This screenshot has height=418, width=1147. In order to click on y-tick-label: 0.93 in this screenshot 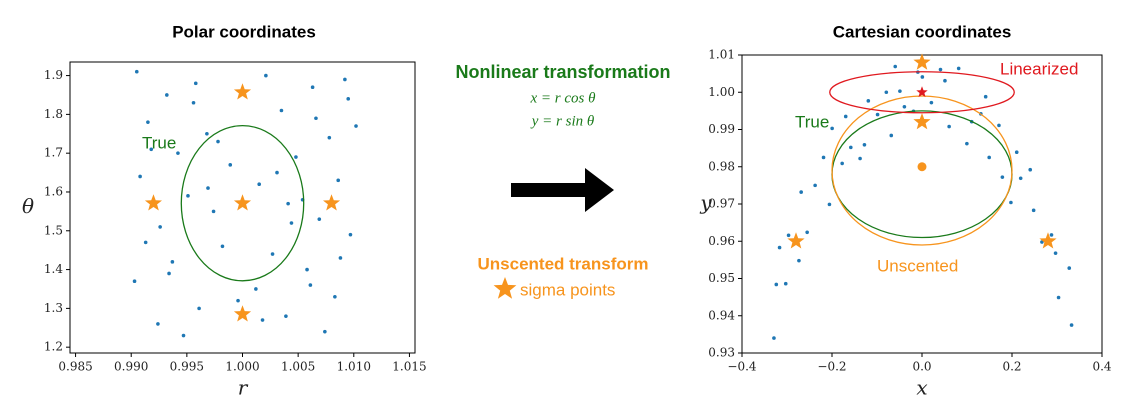, I will do `click(721, 353)`.